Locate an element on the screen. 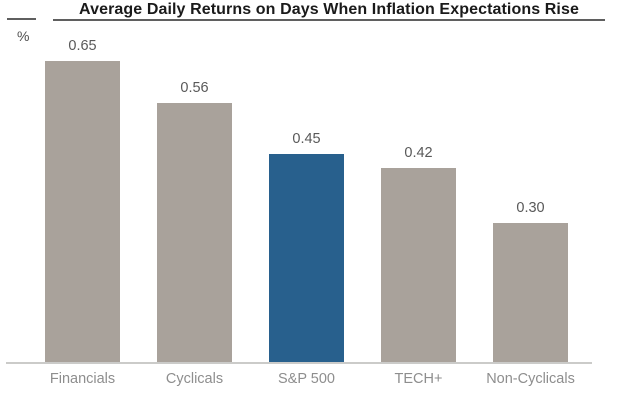 Image resolution: width=640 pixels, height=400 pixels. bar-value-label: 0.45 is located at coordinates (306, 139).